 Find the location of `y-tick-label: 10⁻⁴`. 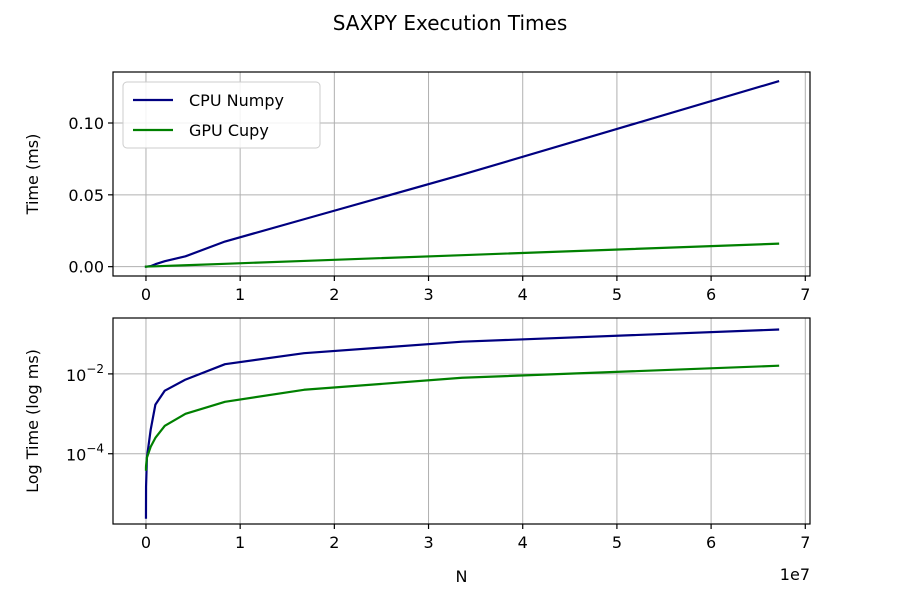

y-tick-label: 10⁻⁴ is located at coordinates (85, 453).